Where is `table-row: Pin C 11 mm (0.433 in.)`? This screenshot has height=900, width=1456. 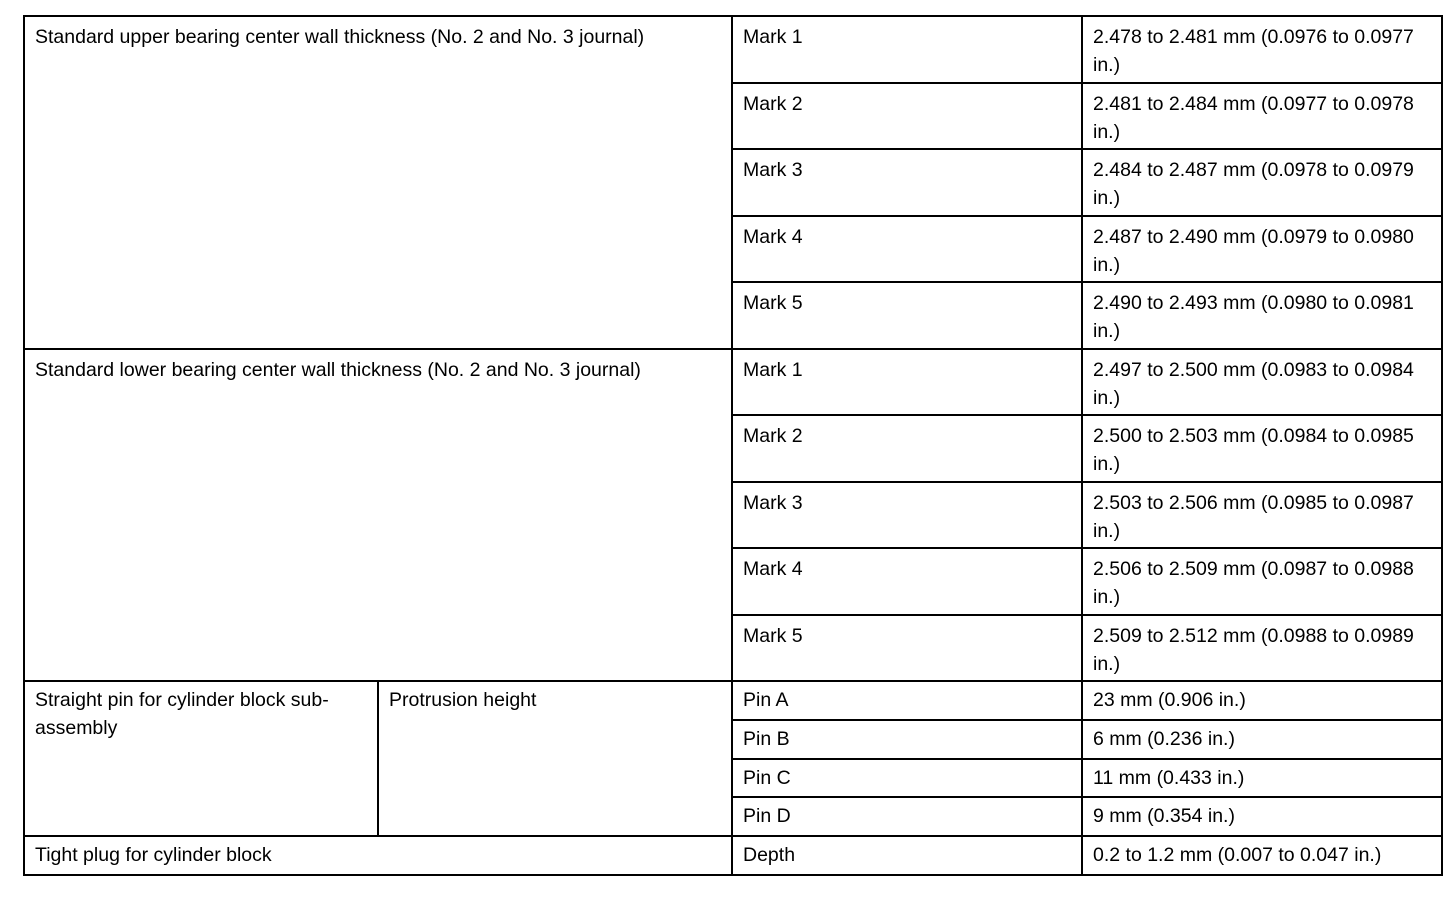 table-row: Pin C 11 mm (0.433 in.) is located at coordinates (733, 778).